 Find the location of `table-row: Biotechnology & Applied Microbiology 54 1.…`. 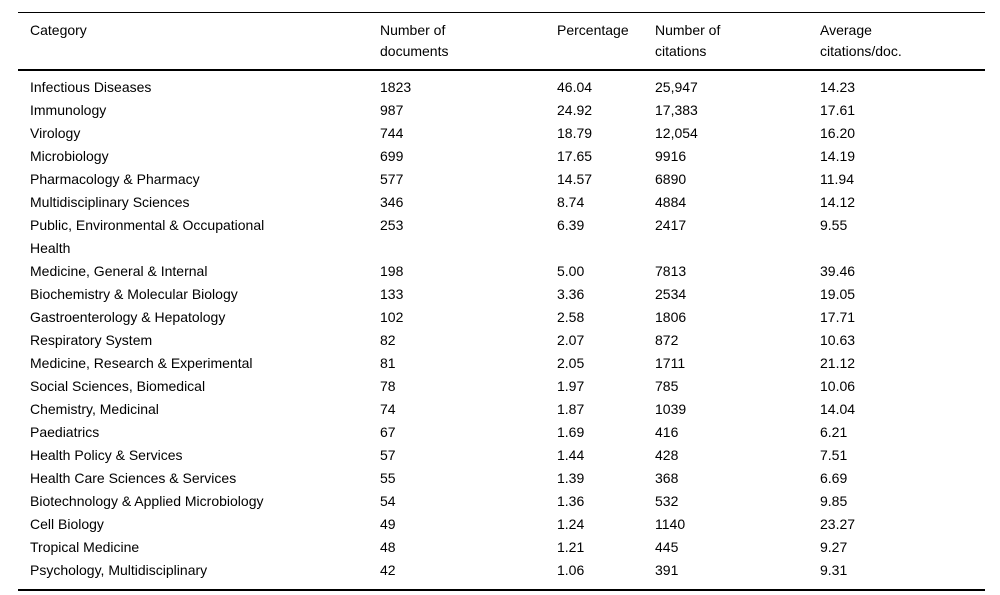

table-row: Biotechnology & Applied Microbiology 54 1.… is located at coordinates (501, 501).